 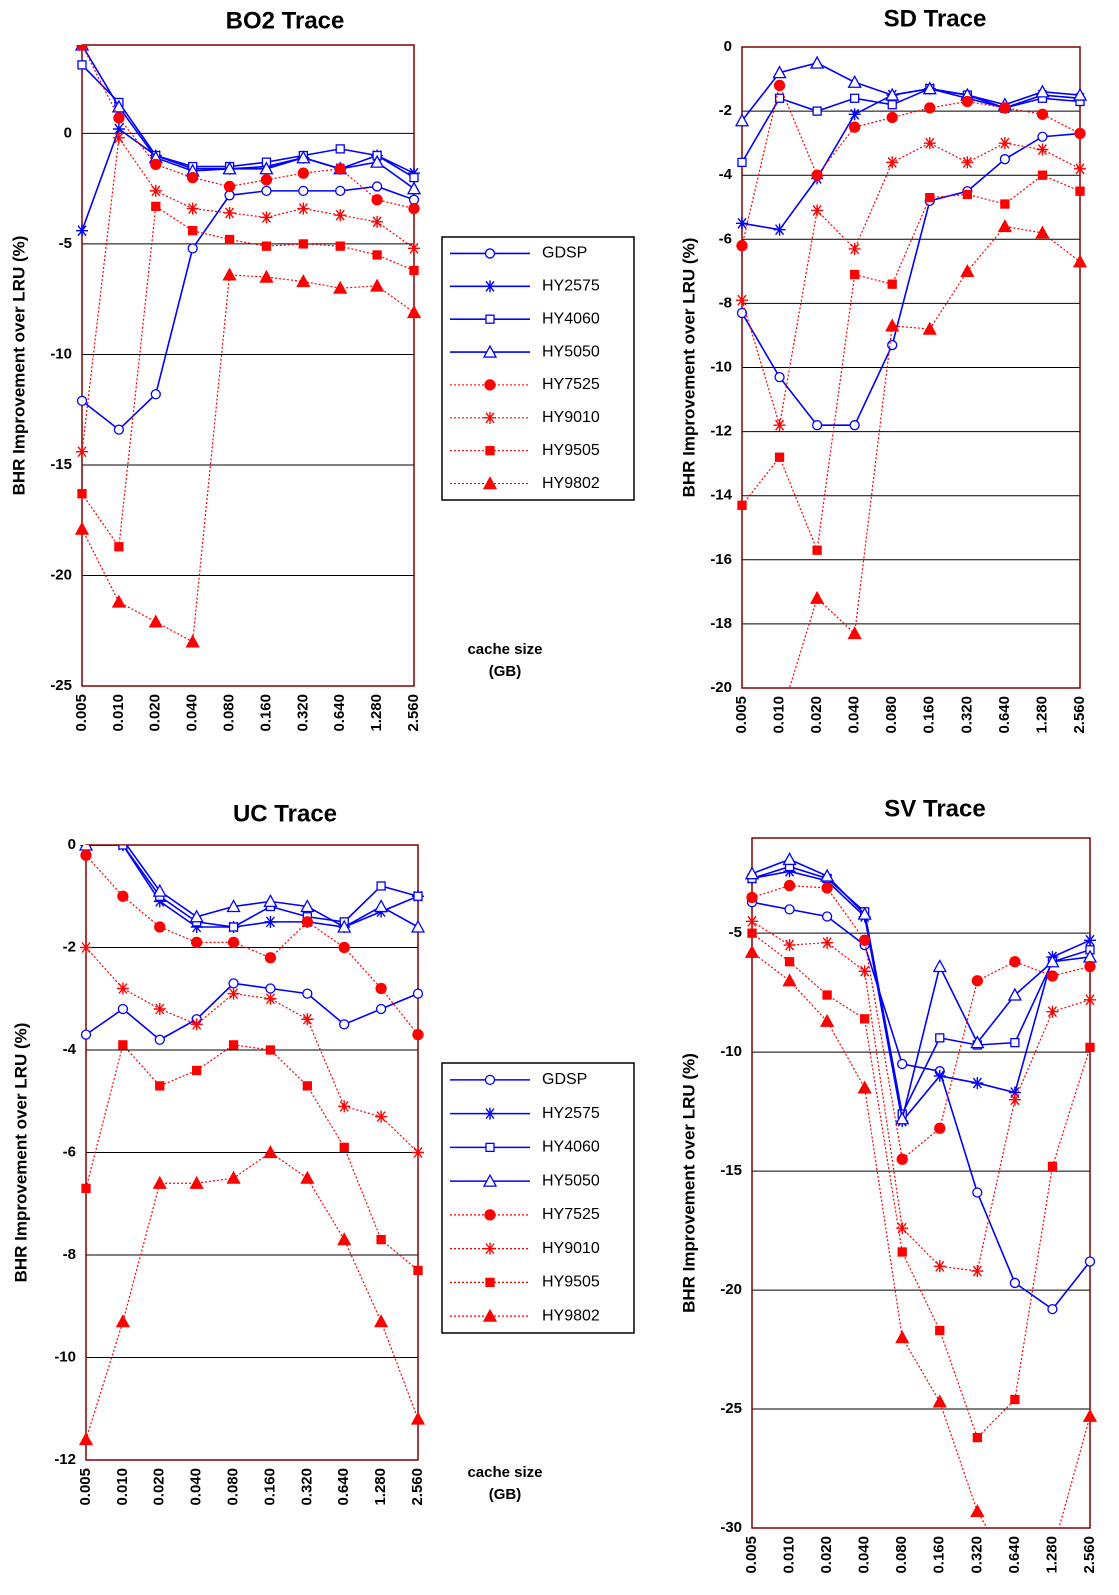 I want to click on legend-label: HY2575, so click(x=571, y=286).